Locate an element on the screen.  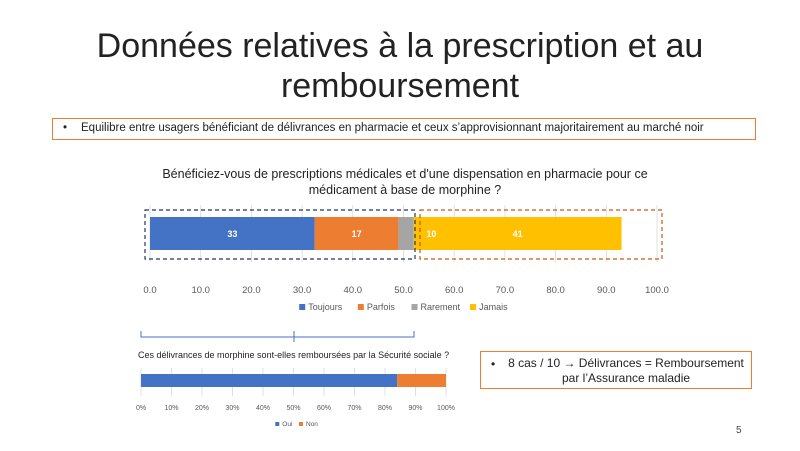
x-tick-label: 30.0 is located at coordinates (302, 290).